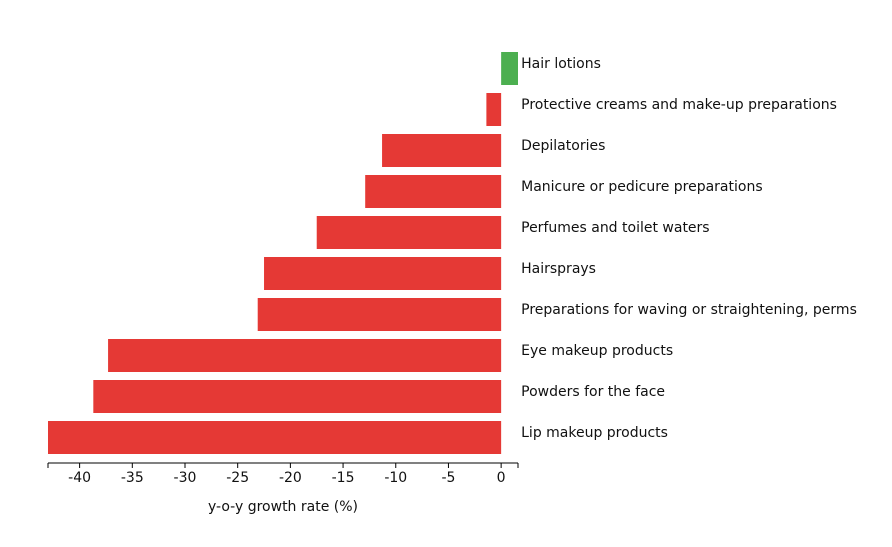 The width and height of the screenshot is (892, 547). I want to click on x-tick-label: 0, so click(501, 478).